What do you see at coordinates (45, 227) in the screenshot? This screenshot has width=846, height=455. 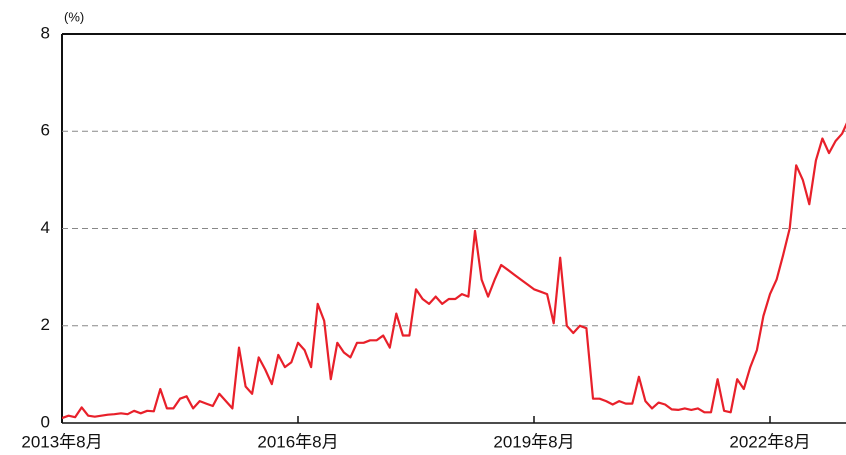 I see `y-tick-label: 4` at bounding box center [45, 227].